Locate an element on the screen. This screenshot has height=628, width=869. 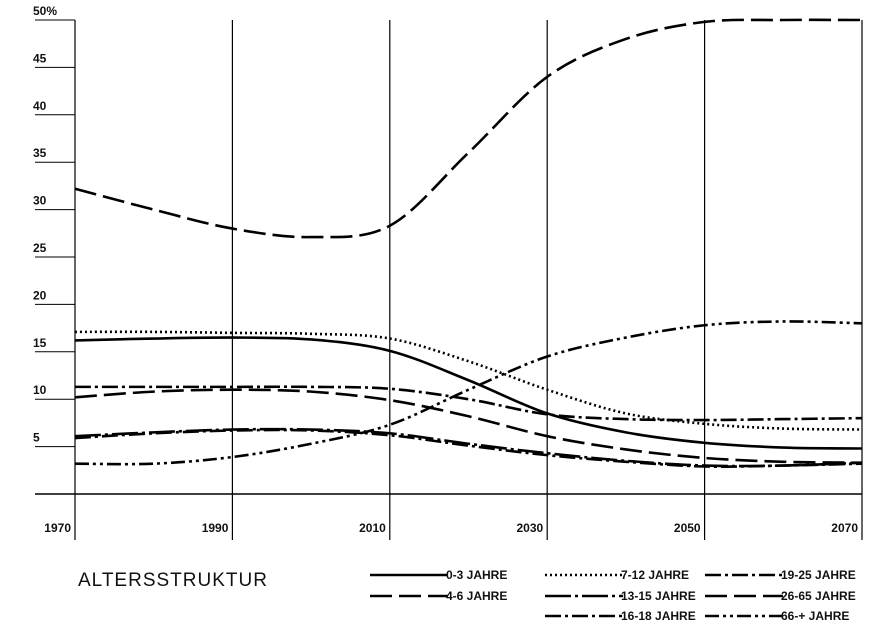
chart-title: ALTERSSTRUKTUR is located at coordinates (173, 580).